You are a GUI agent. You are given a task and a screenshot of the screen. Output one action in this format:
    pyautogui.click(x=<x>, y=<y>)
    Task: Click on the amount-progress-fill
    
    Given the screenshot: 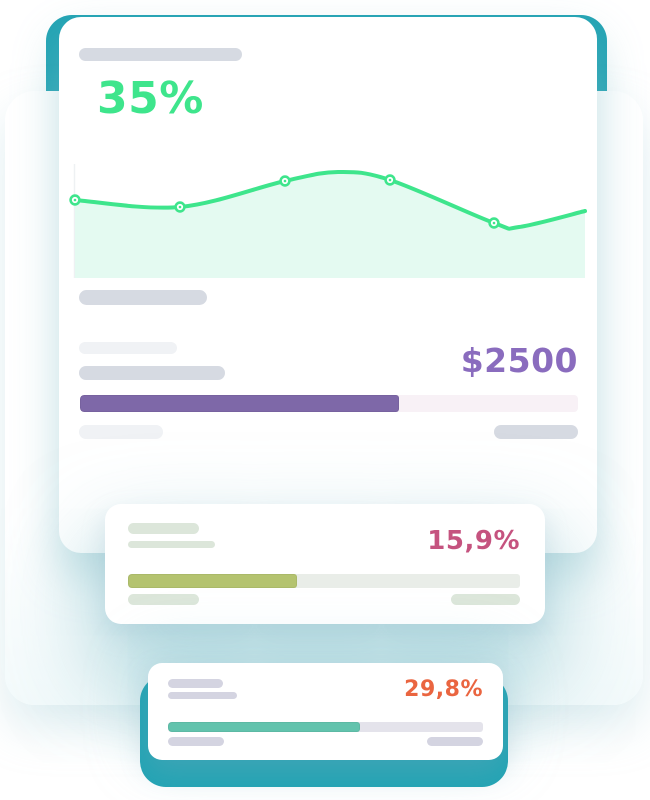 What is the action you would take?
    pyautogui.click(x=239, y=403)
    